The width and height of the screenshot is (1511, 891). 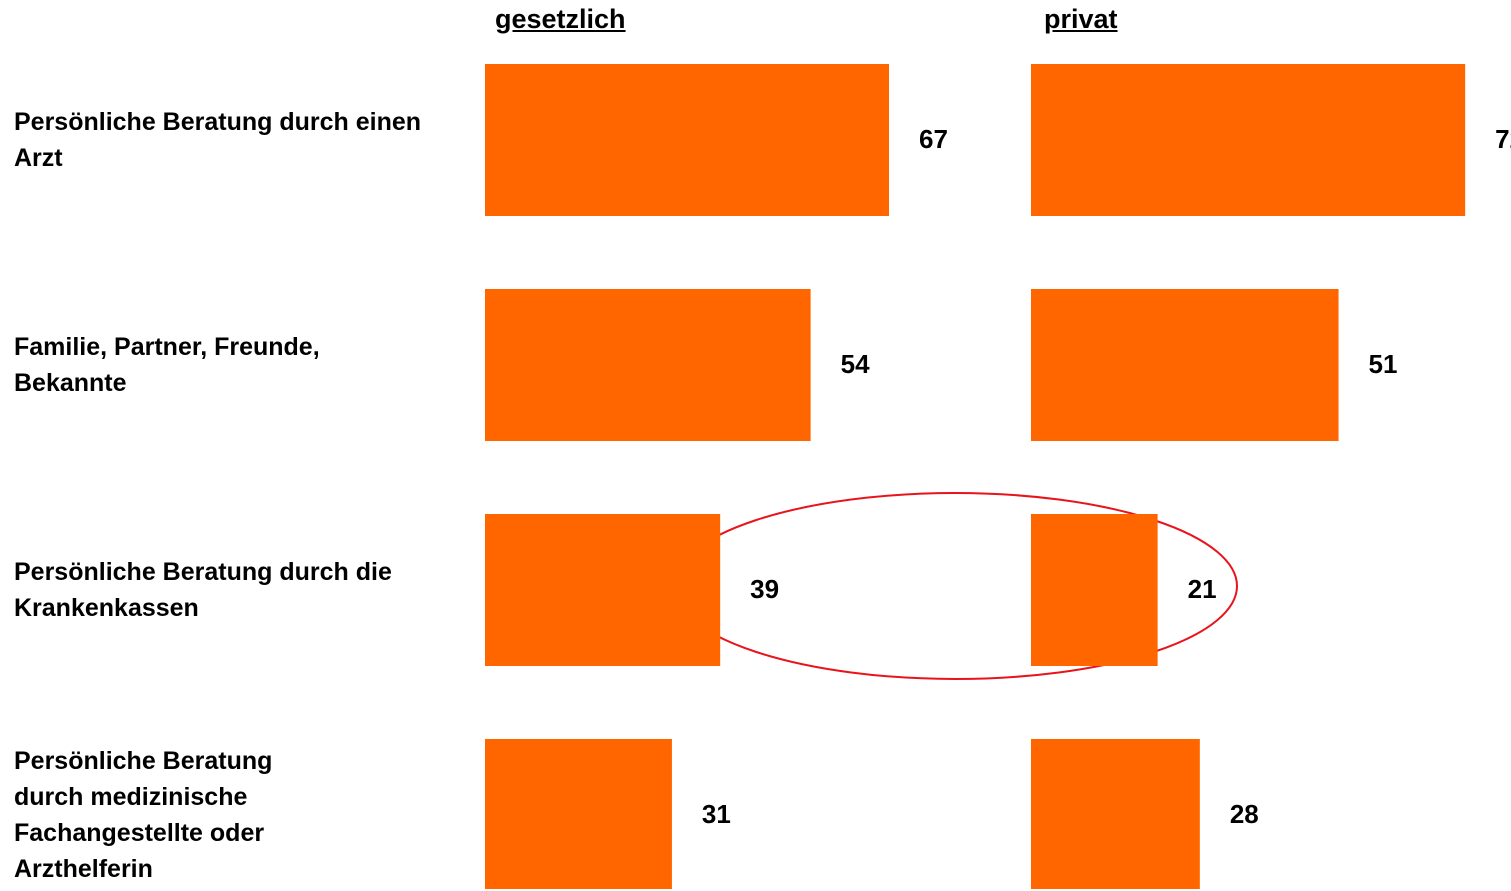 I want to click on value-label: 51, so click(x=1383, y=364).